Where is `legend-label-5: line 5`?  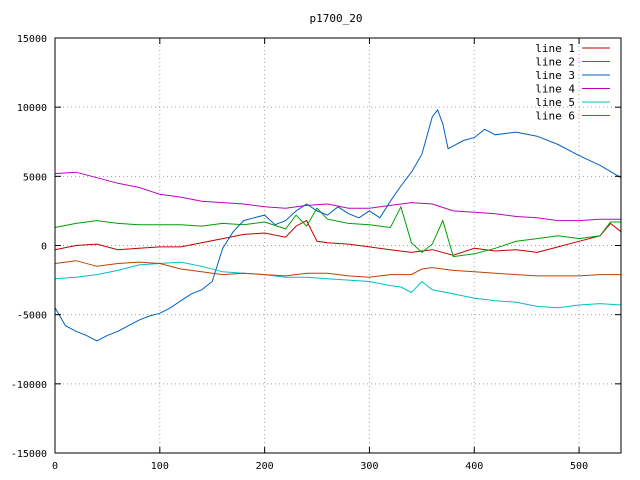
legend-label-5: line 5 is located at coordinates (555, 102).